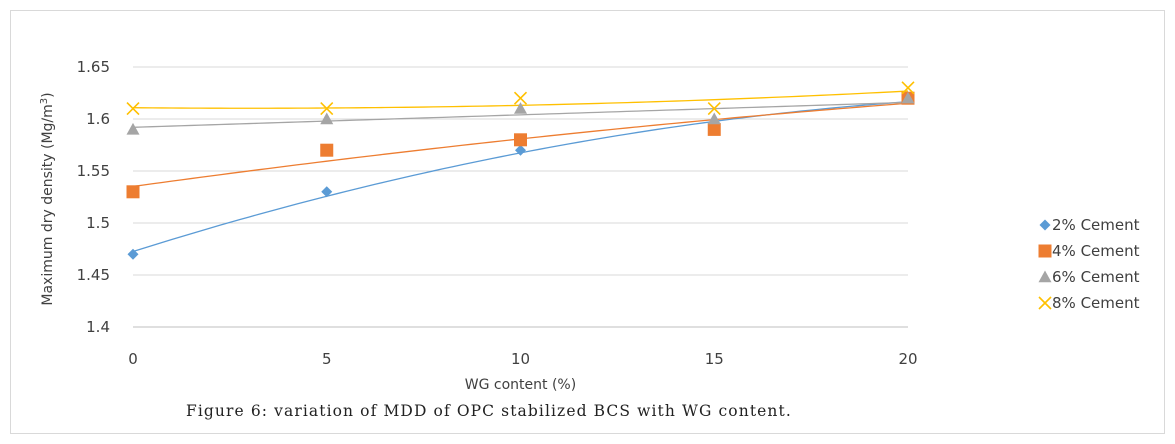  I want to click on x-tick-label: 0, so click(133, 359).